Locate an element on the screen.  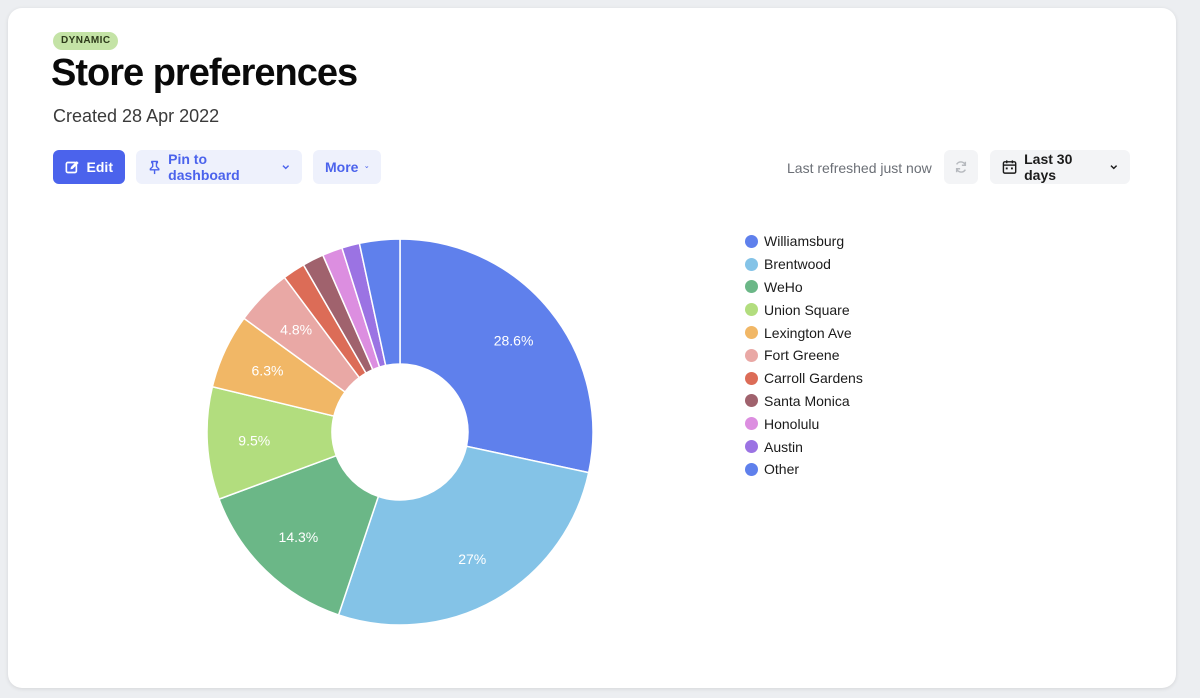
legend-label: Fort Greene is located at coordinates (802, 355).